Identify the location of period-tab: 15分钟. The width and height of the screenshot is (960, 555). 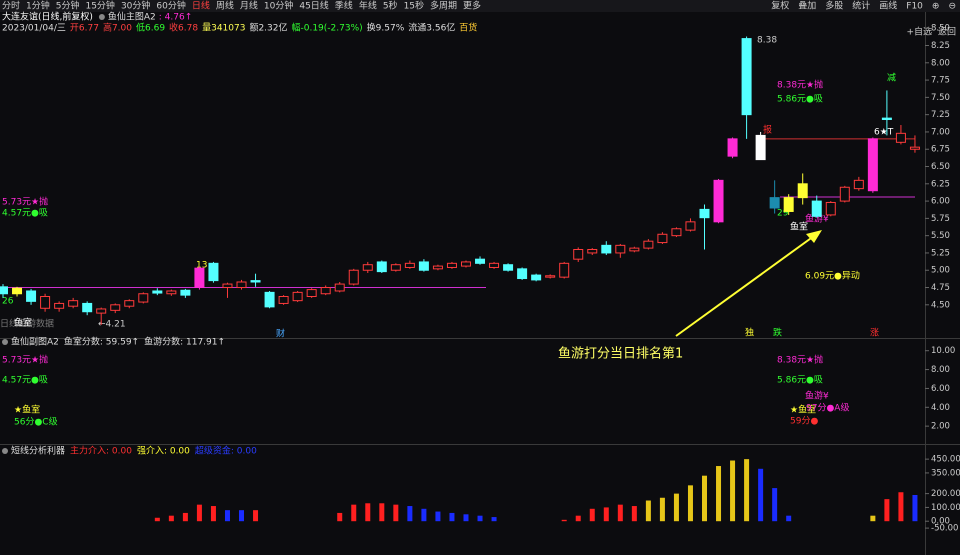
(99, 6).